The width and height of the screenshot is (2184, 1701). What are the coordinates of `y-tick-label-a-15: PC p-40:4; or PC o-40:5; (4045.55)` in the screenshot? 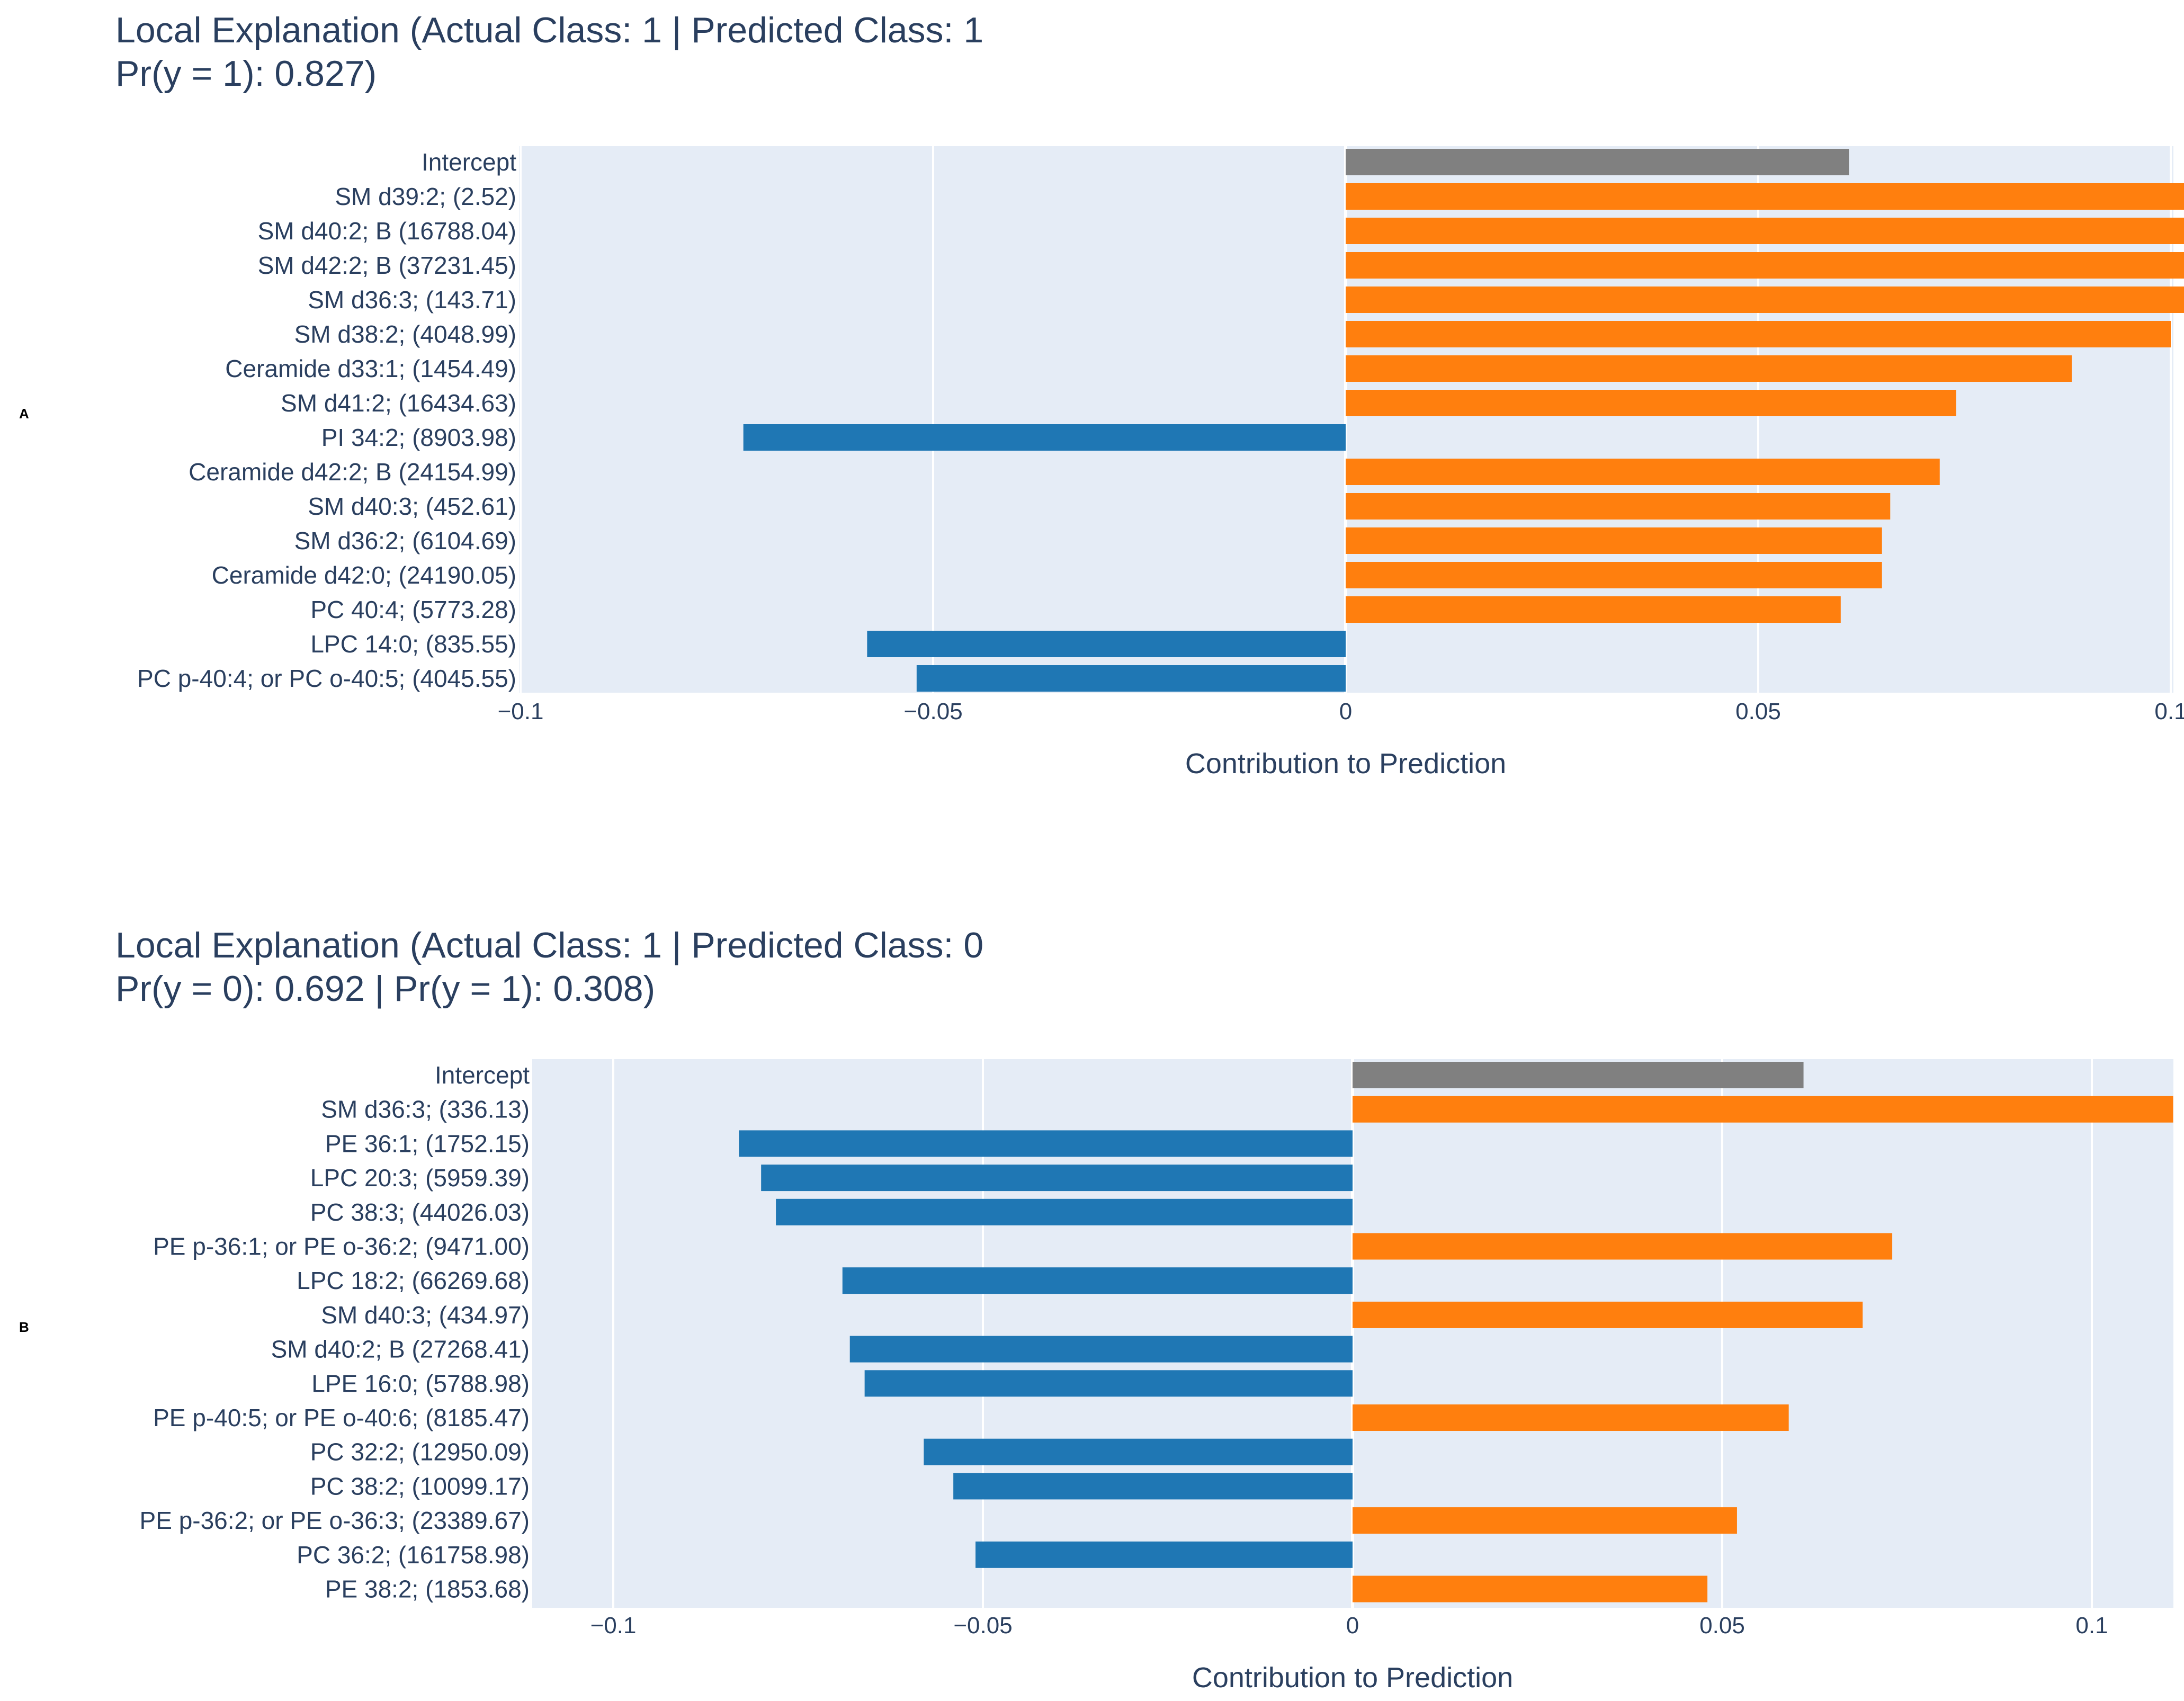 It's located at (326, 678).